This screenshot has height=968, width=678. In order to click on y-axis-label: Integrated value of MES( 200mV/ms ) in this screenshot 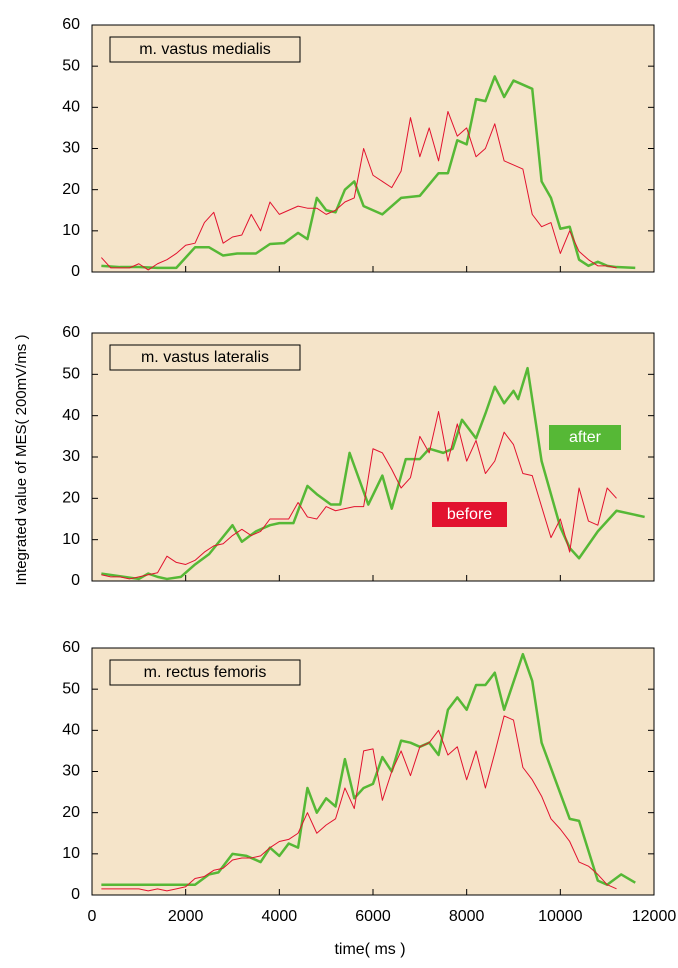, I will do `click(21, 460)`.